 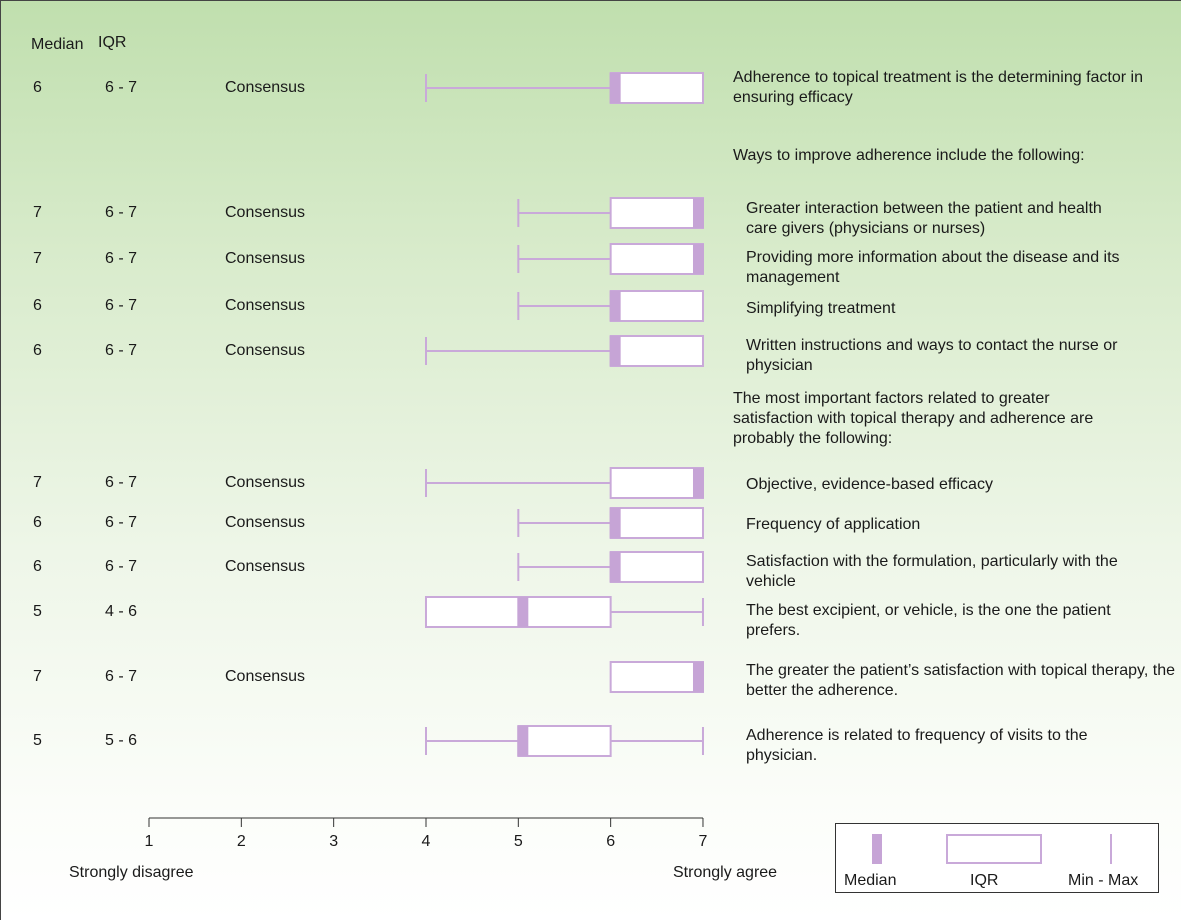 What do you see at coordinates (869, 484) in the screenshot?
I see `row-statement: Objective, evidence-based efficacy` at bounding box center [869, 484].